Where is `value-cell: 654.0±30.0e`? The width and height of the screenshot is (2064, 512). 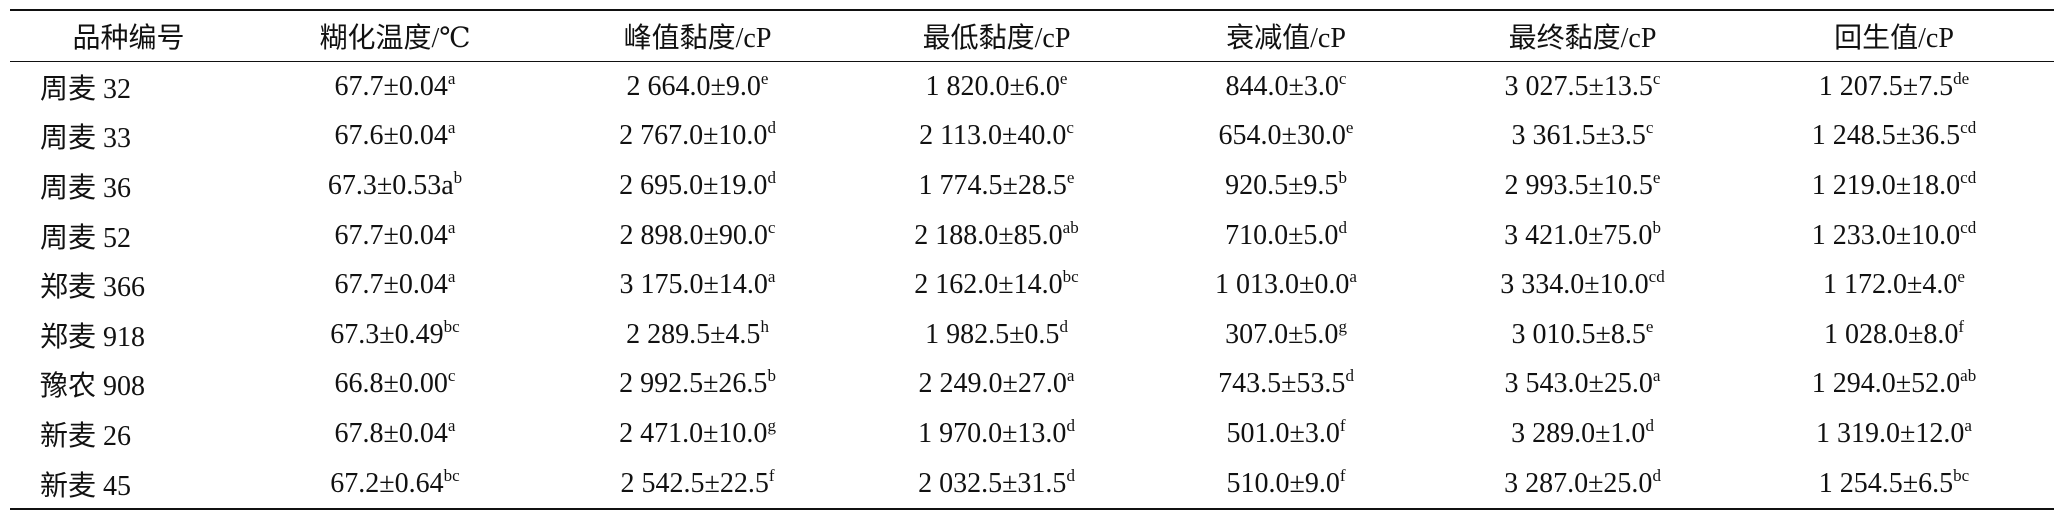
value-cell: 654.0±30.0e is located at coordinates (1286, 137).